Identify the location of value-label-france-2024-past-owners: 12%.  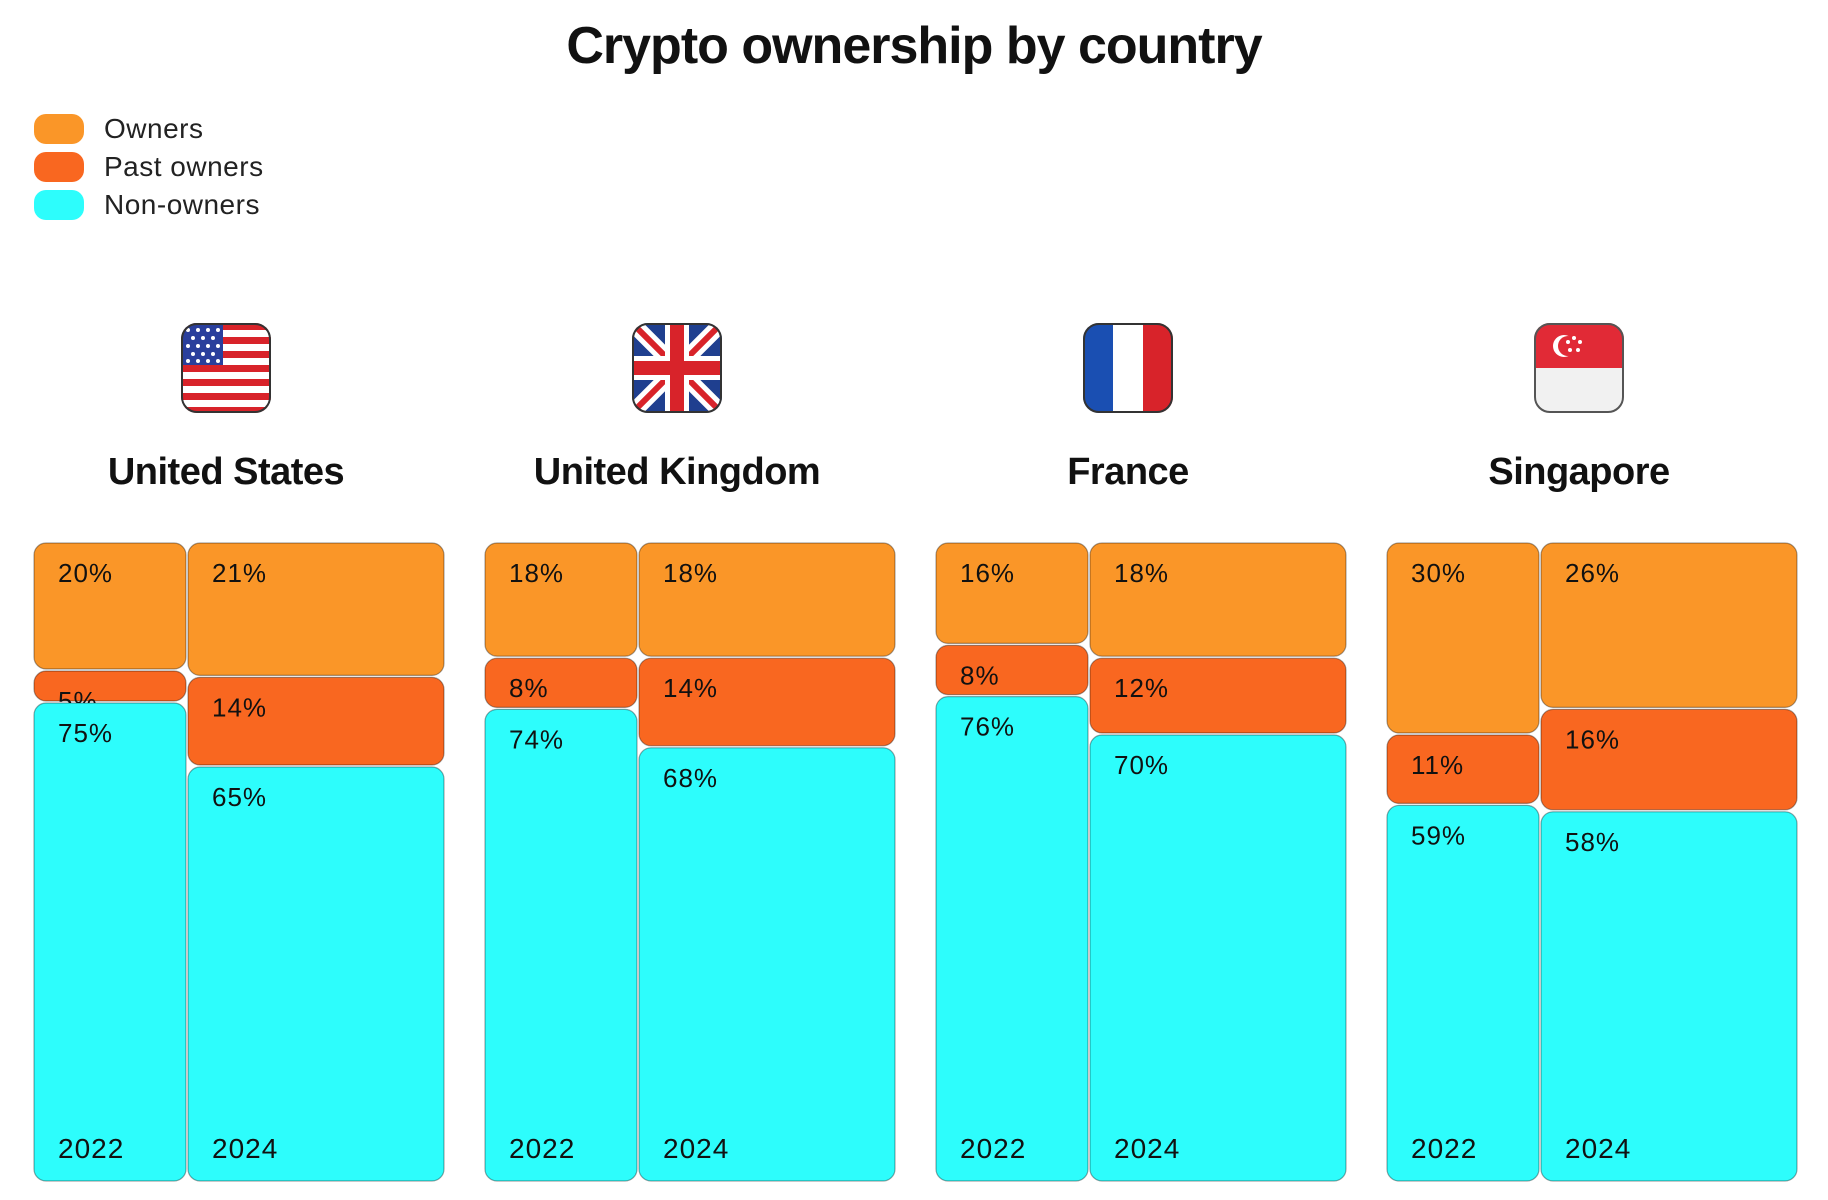
(1141, 688).